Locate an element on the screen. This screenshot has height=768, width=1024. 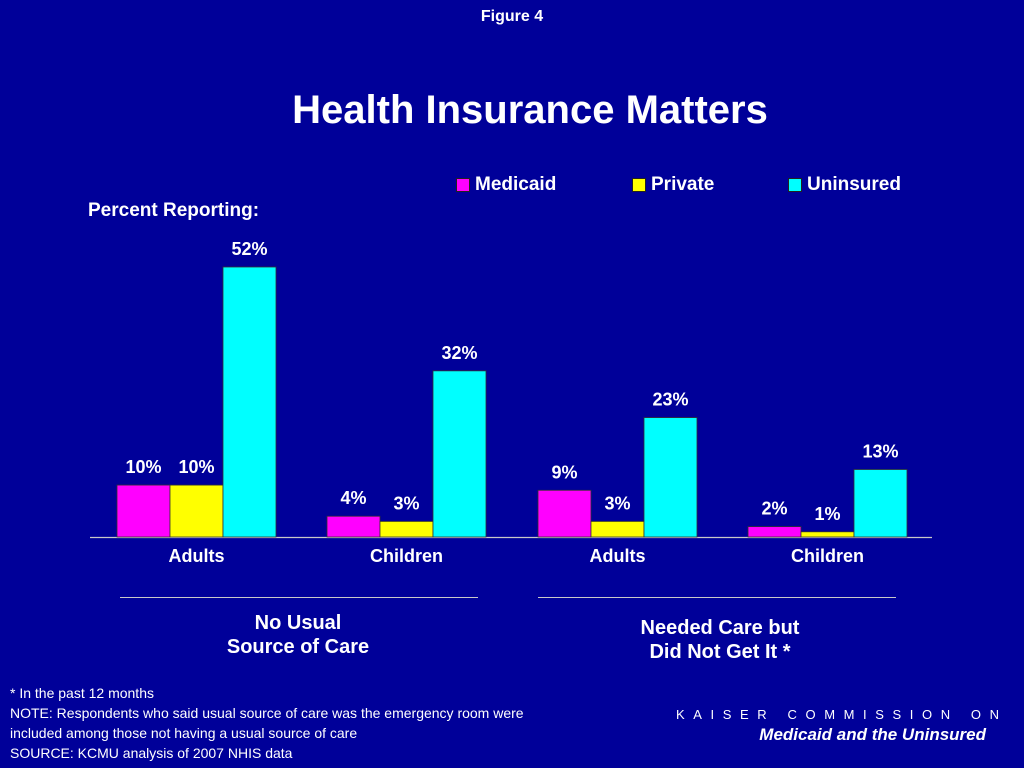
data-label-medicaid: 4% is located at coordinates (353, 498).